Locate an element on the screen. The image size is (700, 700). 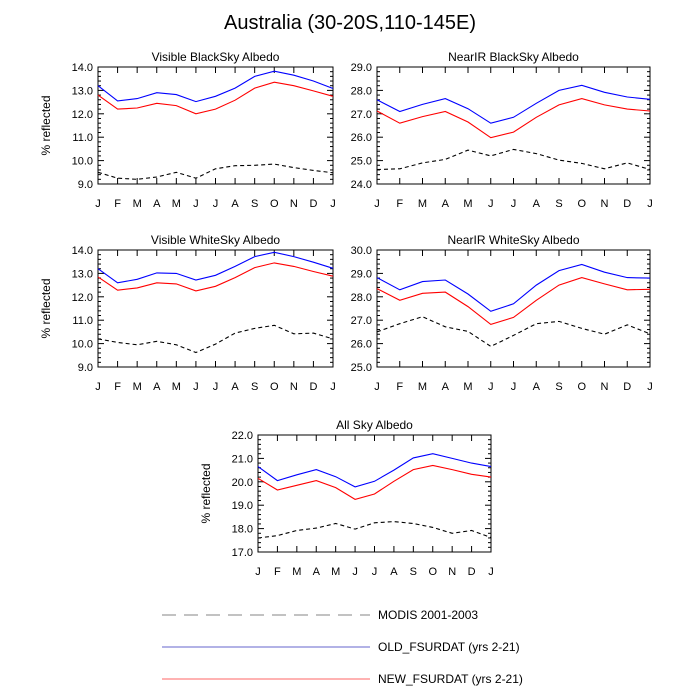
legend-label-old: OLD_FSURDAT (yrs 2-21) is located at coordinates (449, 647).